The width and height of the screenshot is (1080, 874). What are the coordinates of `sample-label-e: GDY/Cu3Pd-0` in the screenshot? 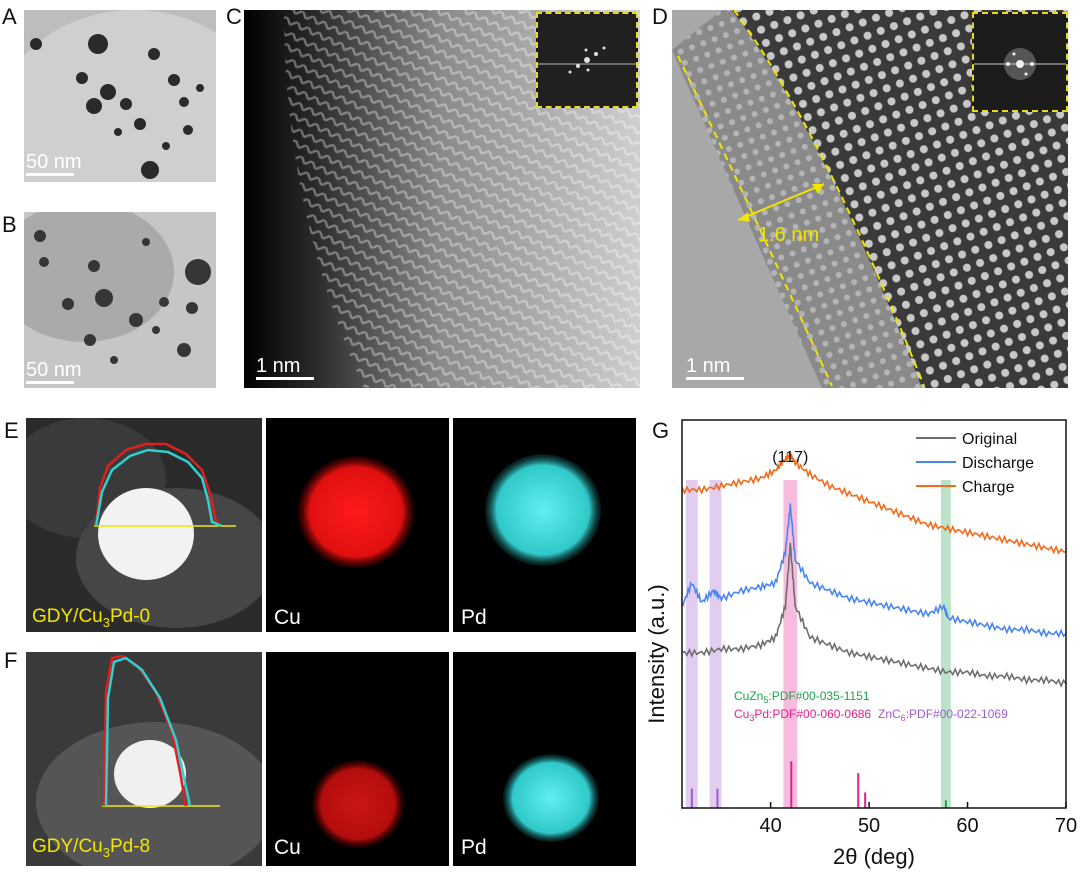 It's located at (91, 618).